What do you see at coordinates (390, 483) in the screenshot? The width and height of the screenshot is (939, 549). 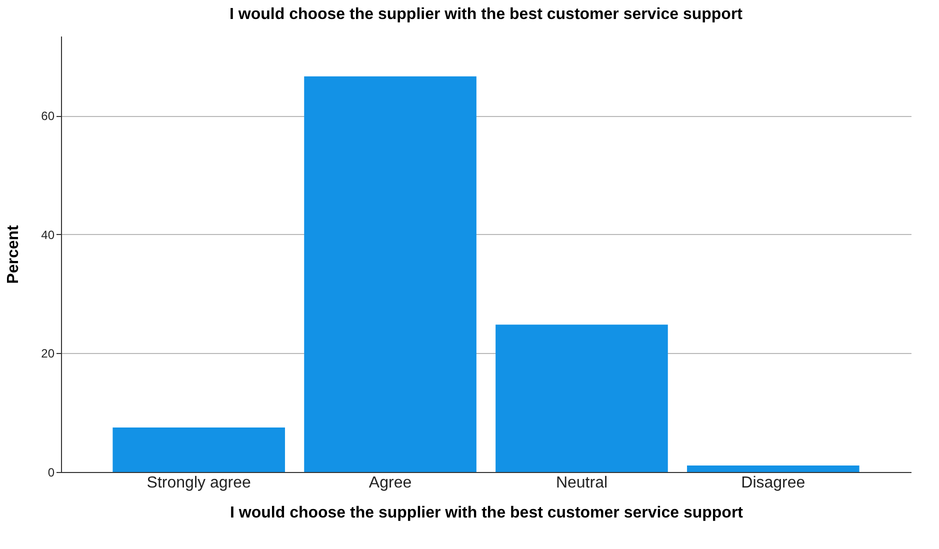 I see `x-tick-label: Agree` at bounding box center [390, 483].